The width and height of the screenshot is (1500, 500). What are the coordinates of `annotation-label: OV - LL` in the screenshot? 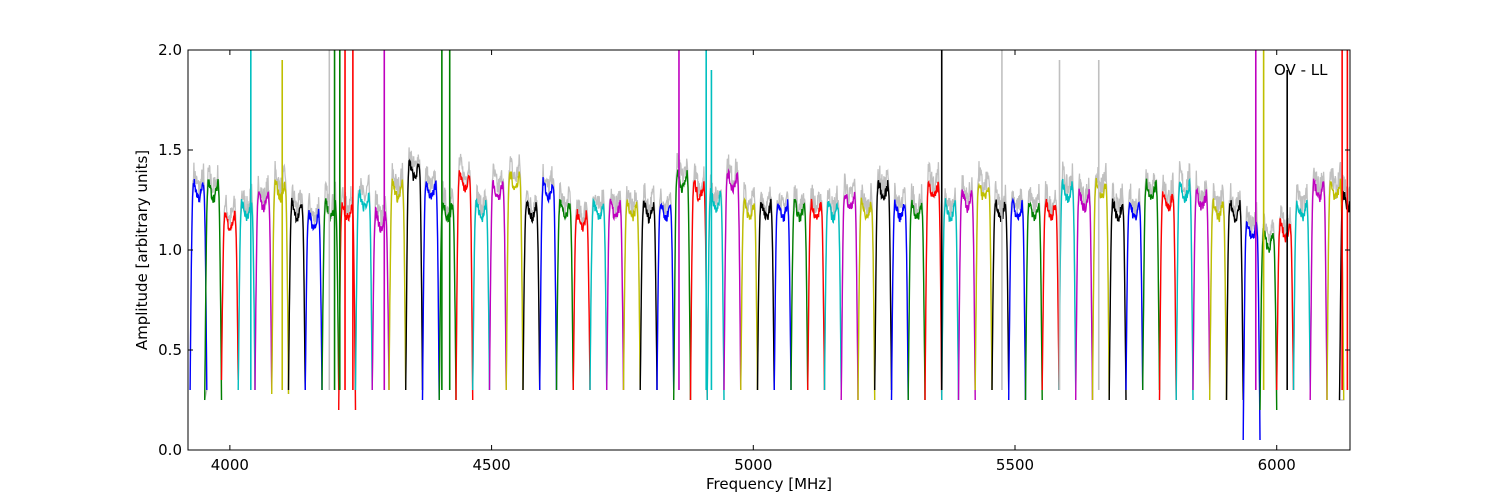 It's located at (1301, 70).